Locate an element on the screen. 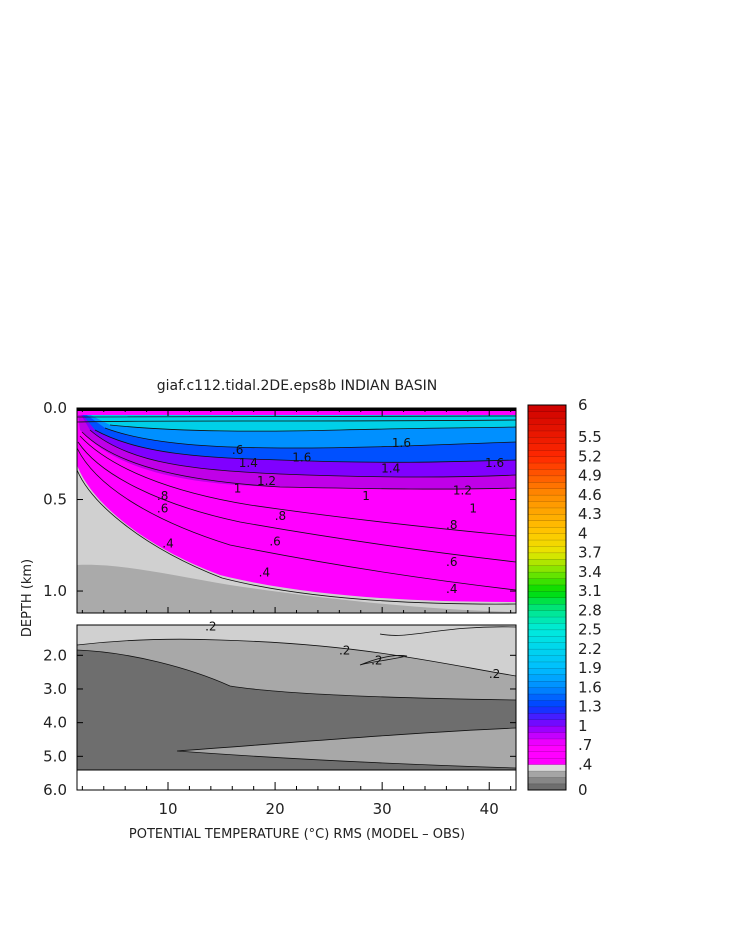 Image resolution: width=733 pixels, height=945 pixels. colorbar-label: 3.4 is located at coordinates (590, 572).